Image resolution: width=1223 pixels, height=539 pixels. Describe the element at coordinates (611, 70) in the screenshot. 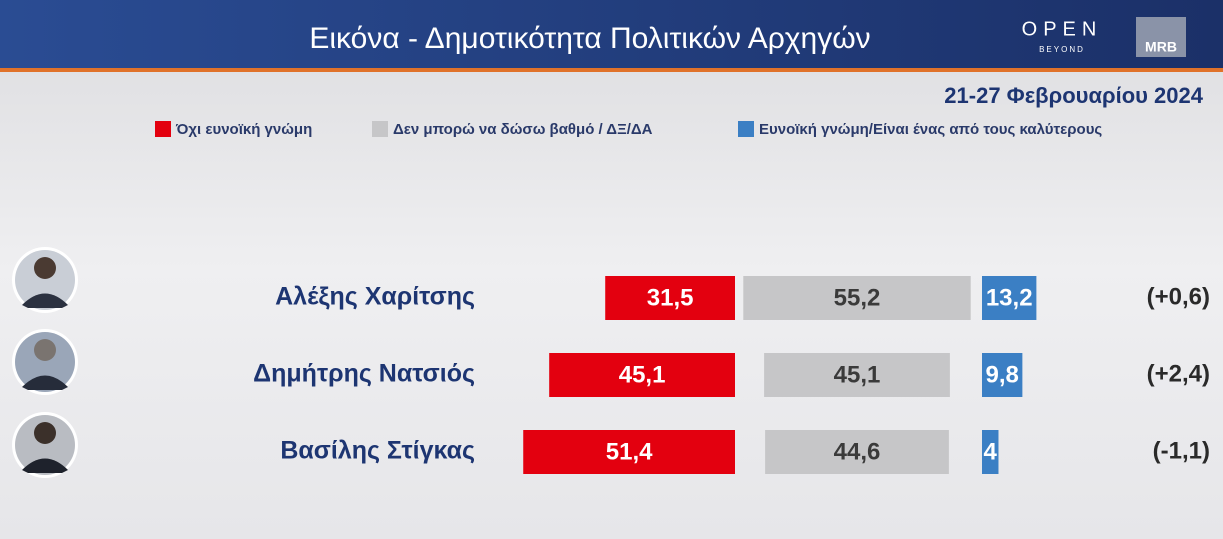

I see `header-stripe` at that location.